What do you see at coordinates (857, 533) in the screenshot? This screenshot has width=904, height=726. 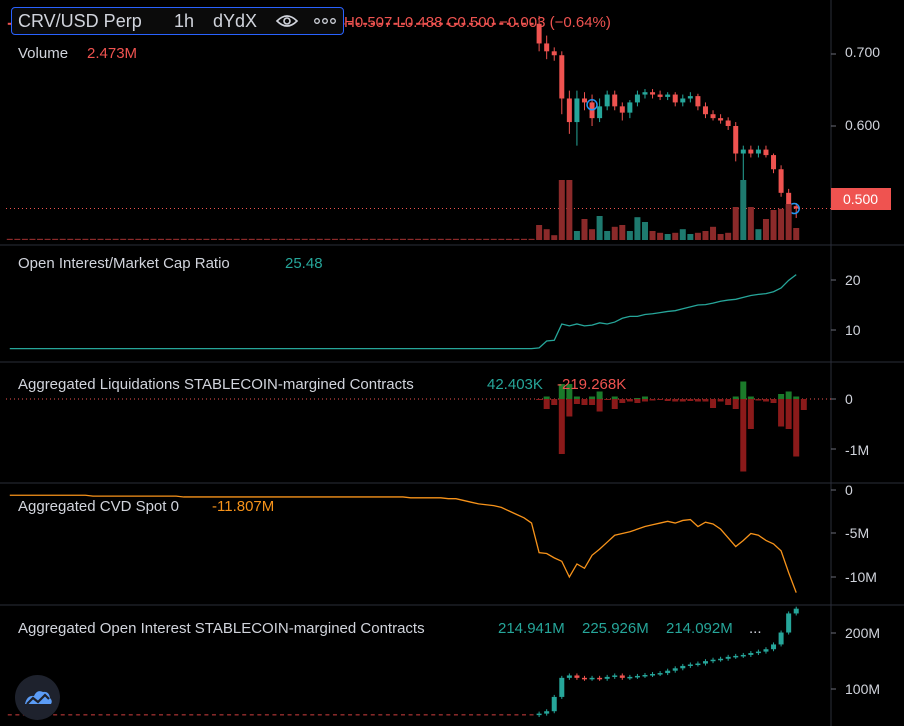 I see `cvd-tick-2: -5M` at bounding box center [857, 533].